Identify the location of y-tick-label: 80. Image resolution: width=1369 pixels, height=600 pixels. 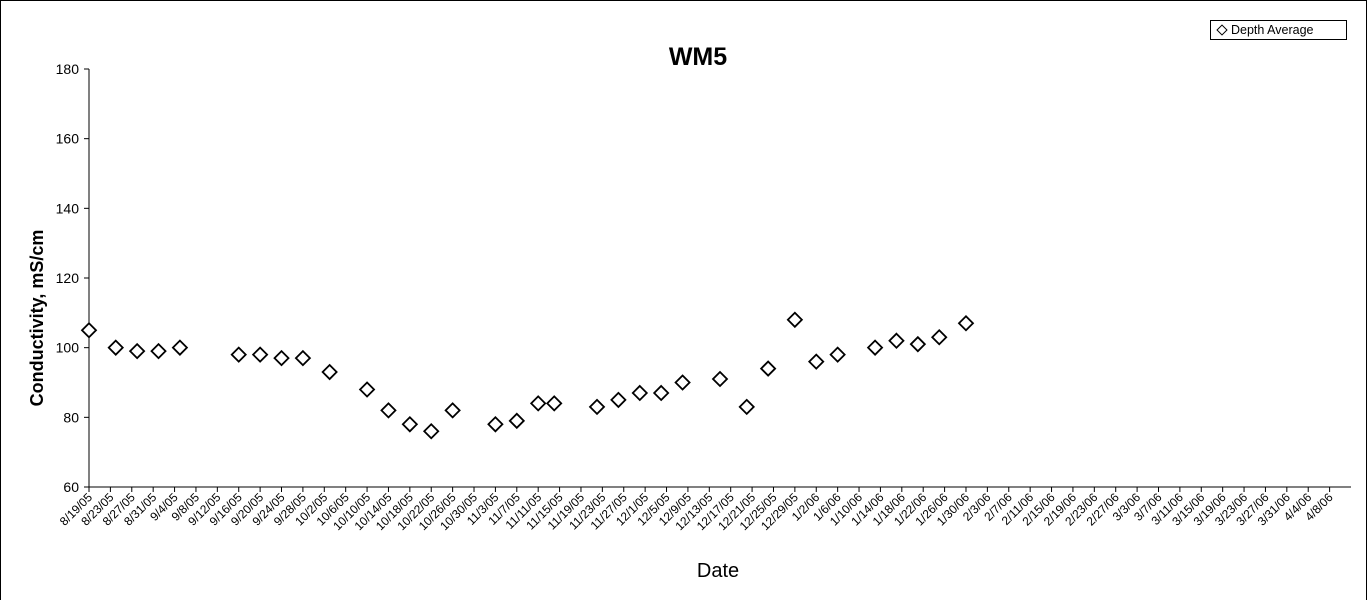
(71, 417).